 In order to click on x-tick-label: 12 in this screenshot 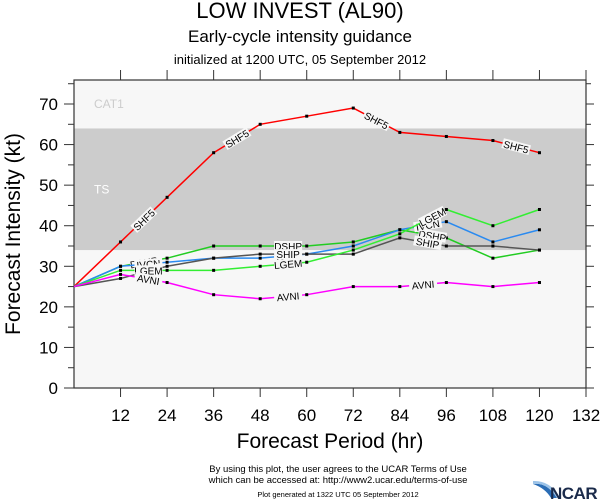, I will do `click(120, 415)`.